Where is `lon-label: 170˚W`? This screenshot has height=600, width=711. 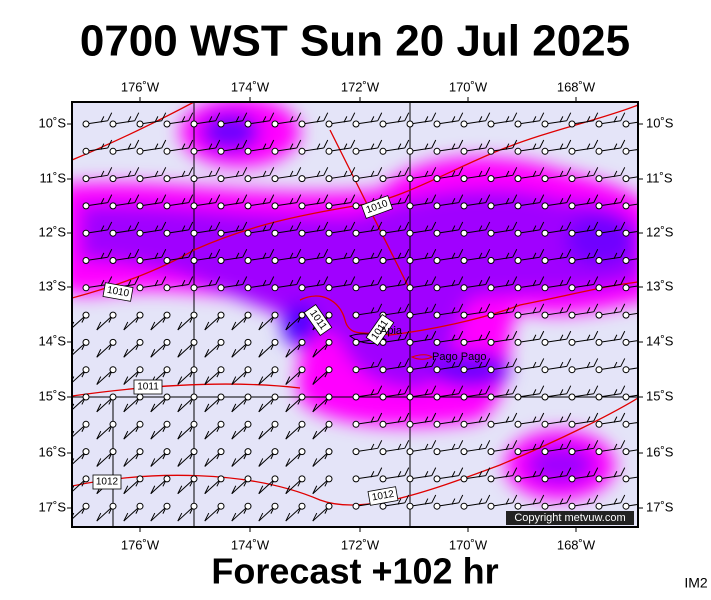
lon-label: 170˚W is located at coordinates (468, 544).